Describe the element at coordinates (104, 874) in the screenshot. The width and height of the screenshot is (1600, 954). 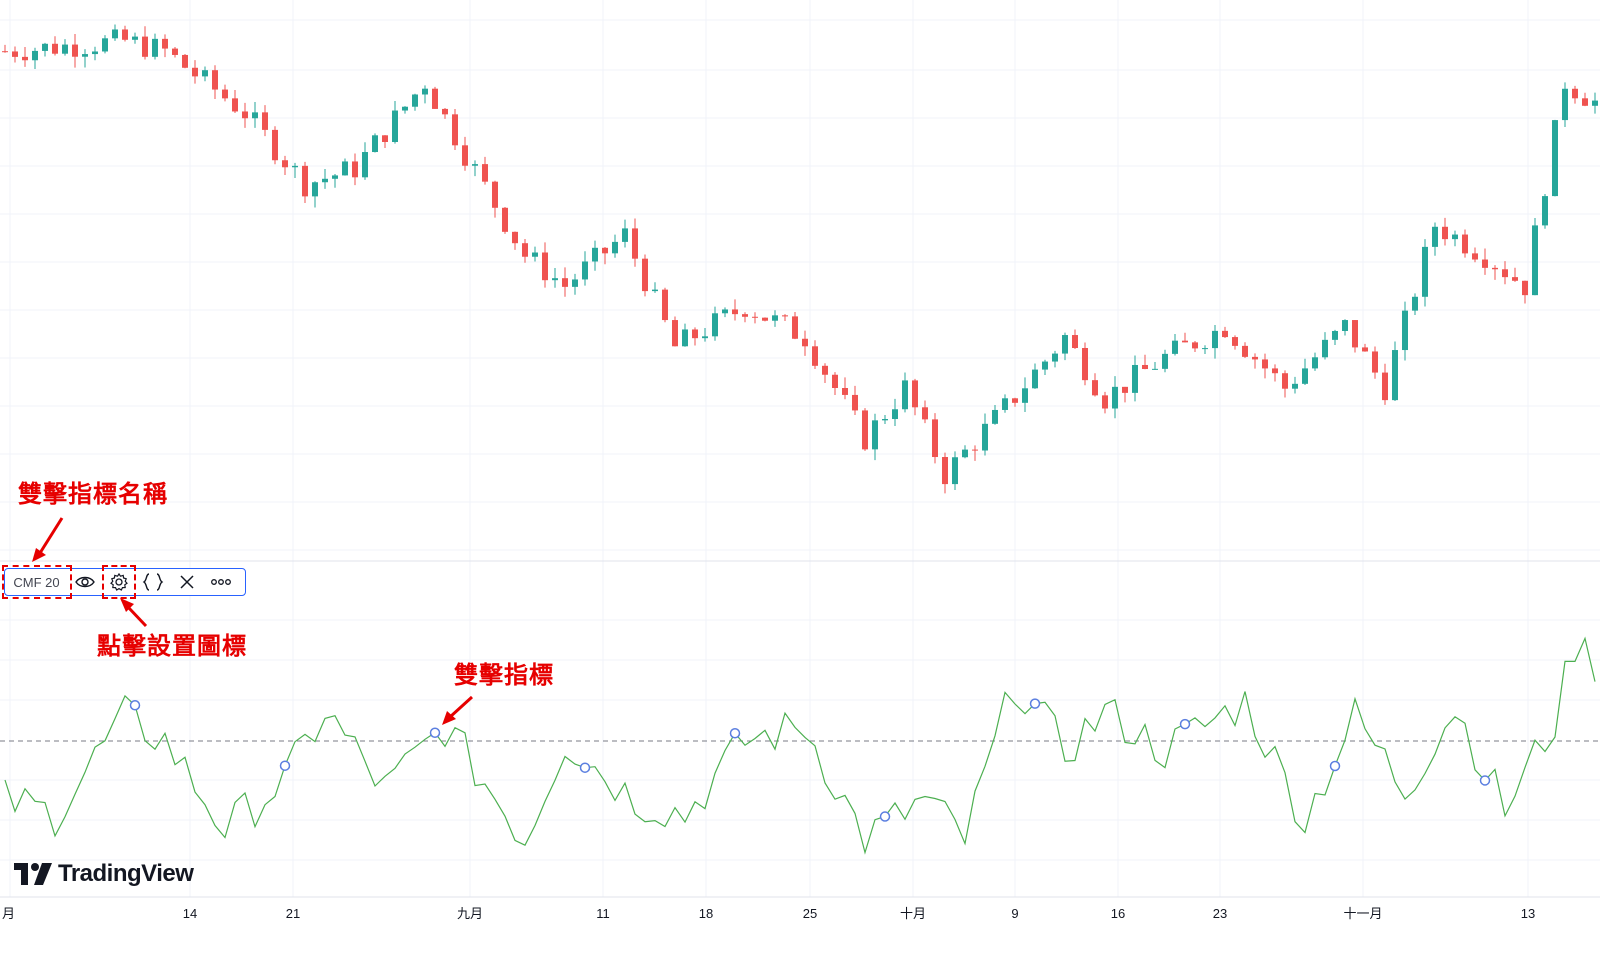
I see `tradingview-logo: TradingView` at that location.